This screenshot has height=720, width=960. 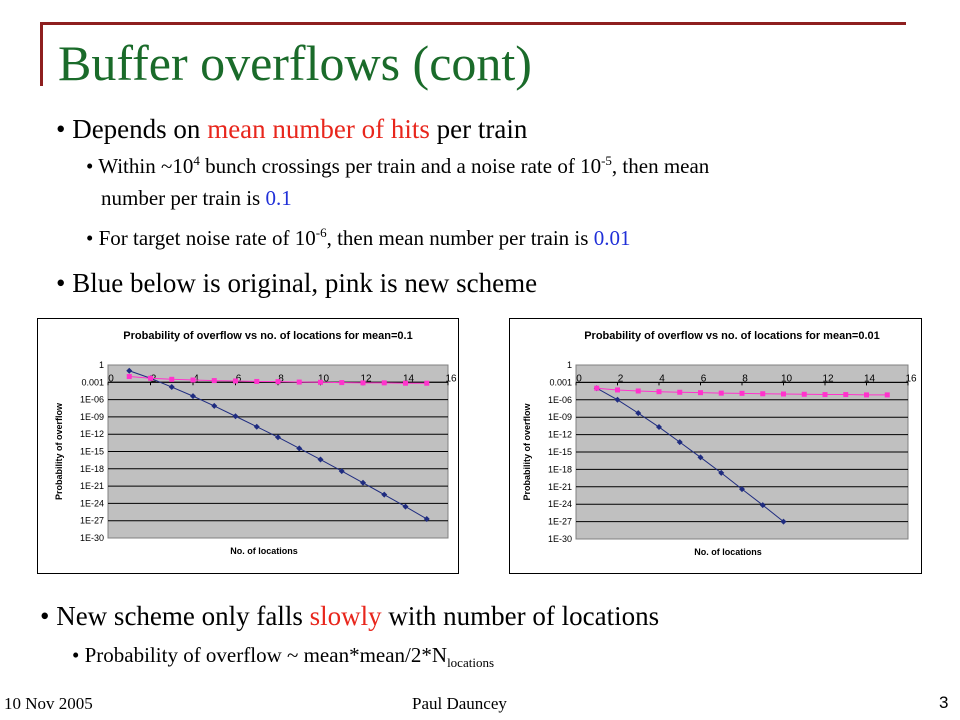 I want to click on bullet-text-pre: Depends on, so click(x=140, y=129).